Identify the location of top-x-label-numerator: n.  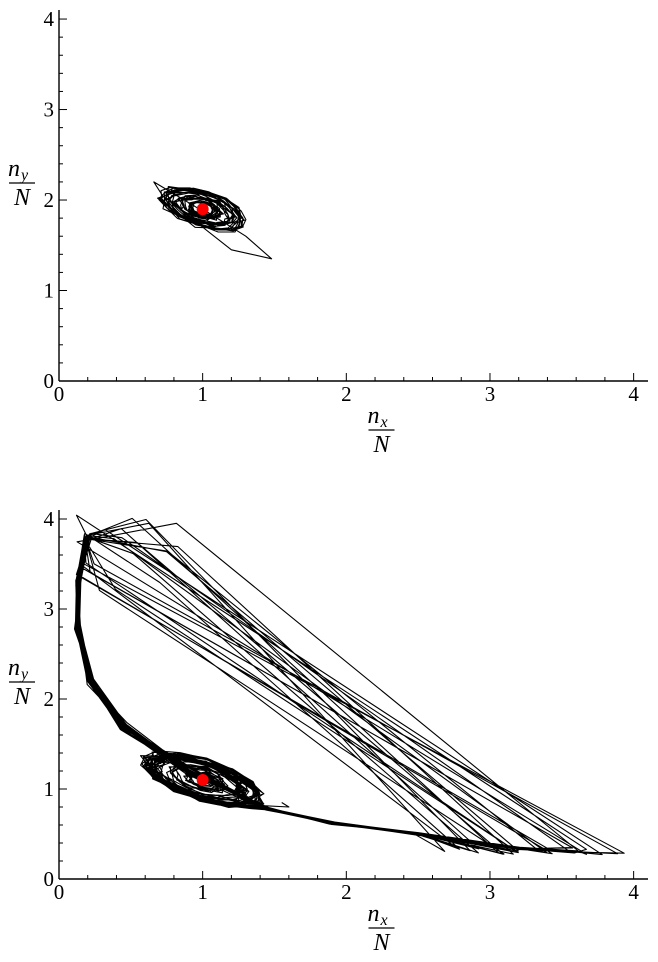
(374, 416).